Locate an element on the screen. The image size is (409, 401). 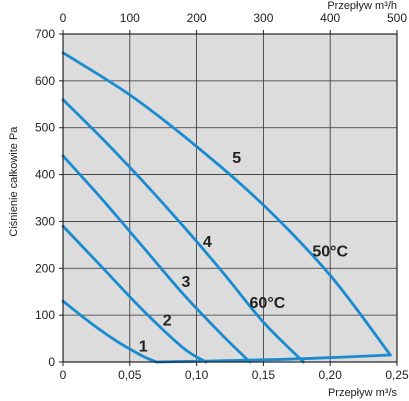
top-tick-label: 0 is located at coordinates (63, 18).